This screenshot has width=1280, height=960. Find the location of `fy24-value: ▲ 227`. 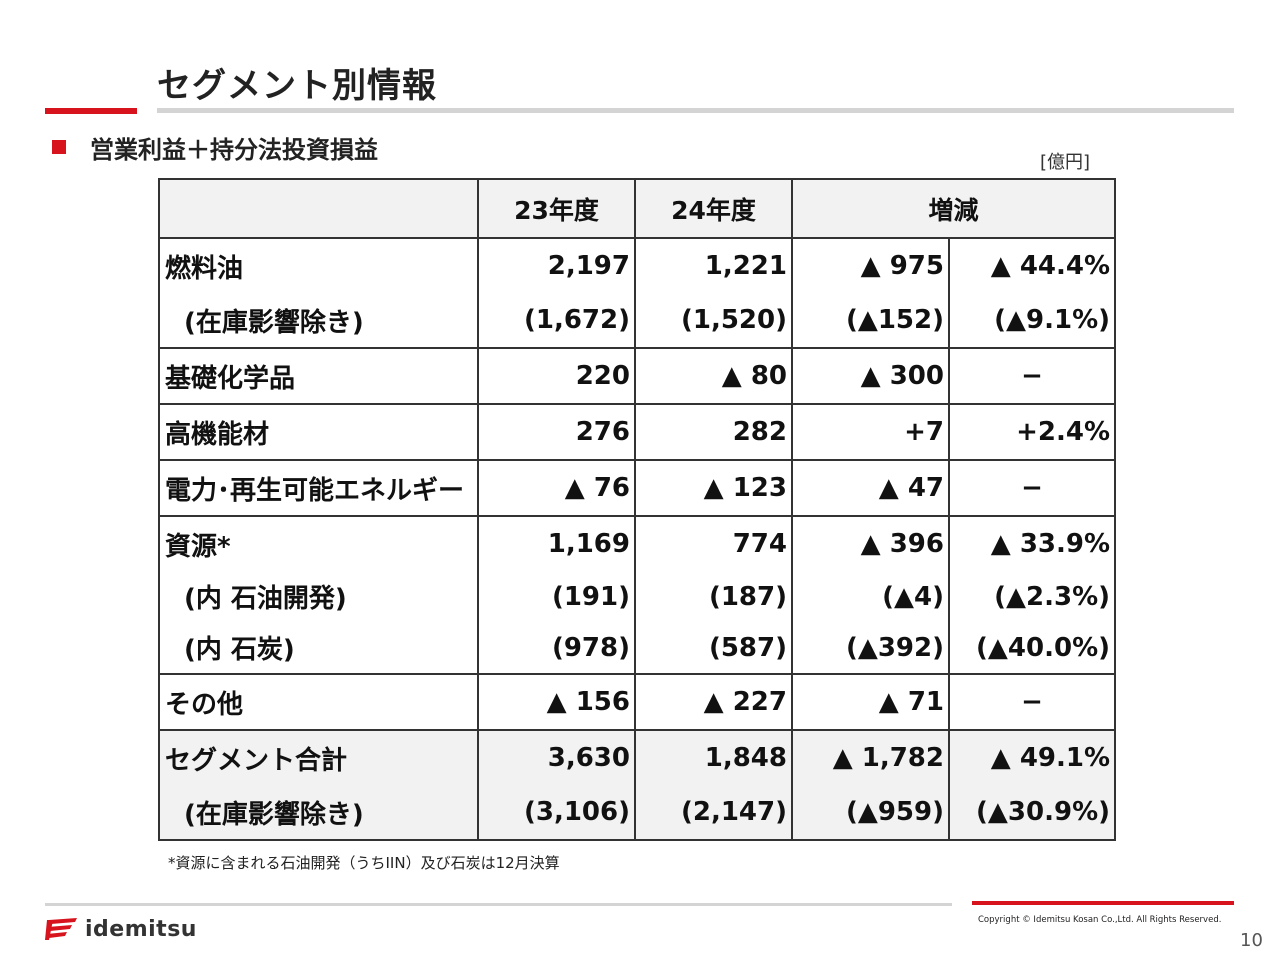

fy24-value: ▲ 227 is located at coordinates (713, 701).